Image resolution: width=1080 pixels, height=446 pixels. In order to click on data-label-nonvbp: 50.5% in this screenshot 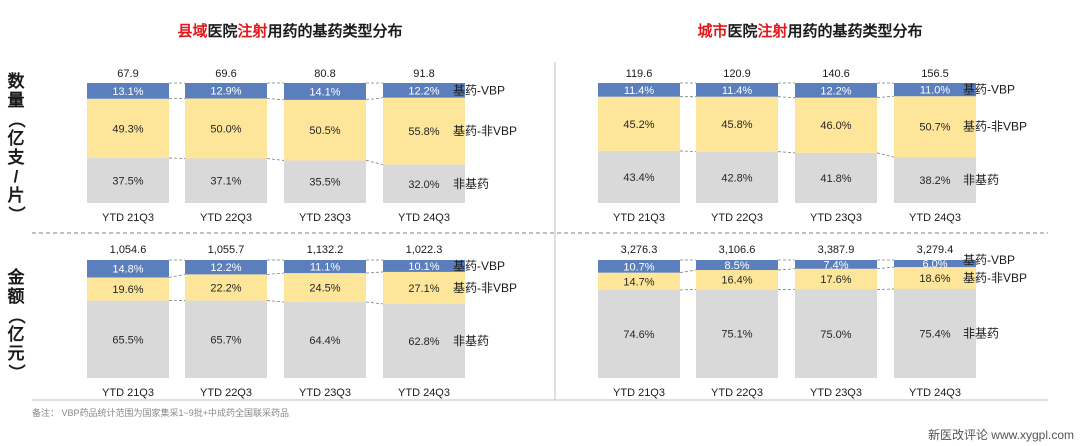, I will do `click(324, 131)`.